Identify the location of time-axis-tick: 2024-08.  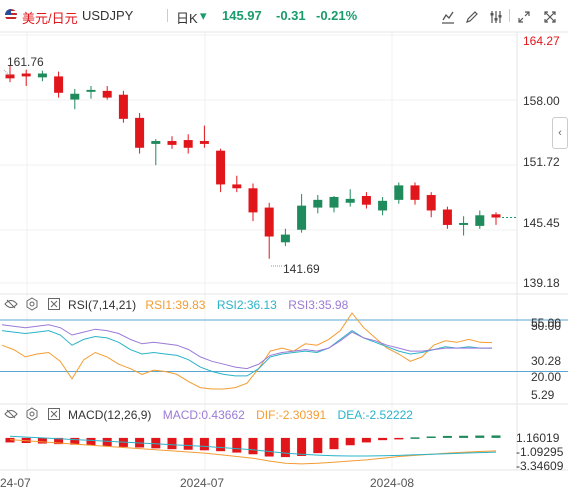
(392, 483).